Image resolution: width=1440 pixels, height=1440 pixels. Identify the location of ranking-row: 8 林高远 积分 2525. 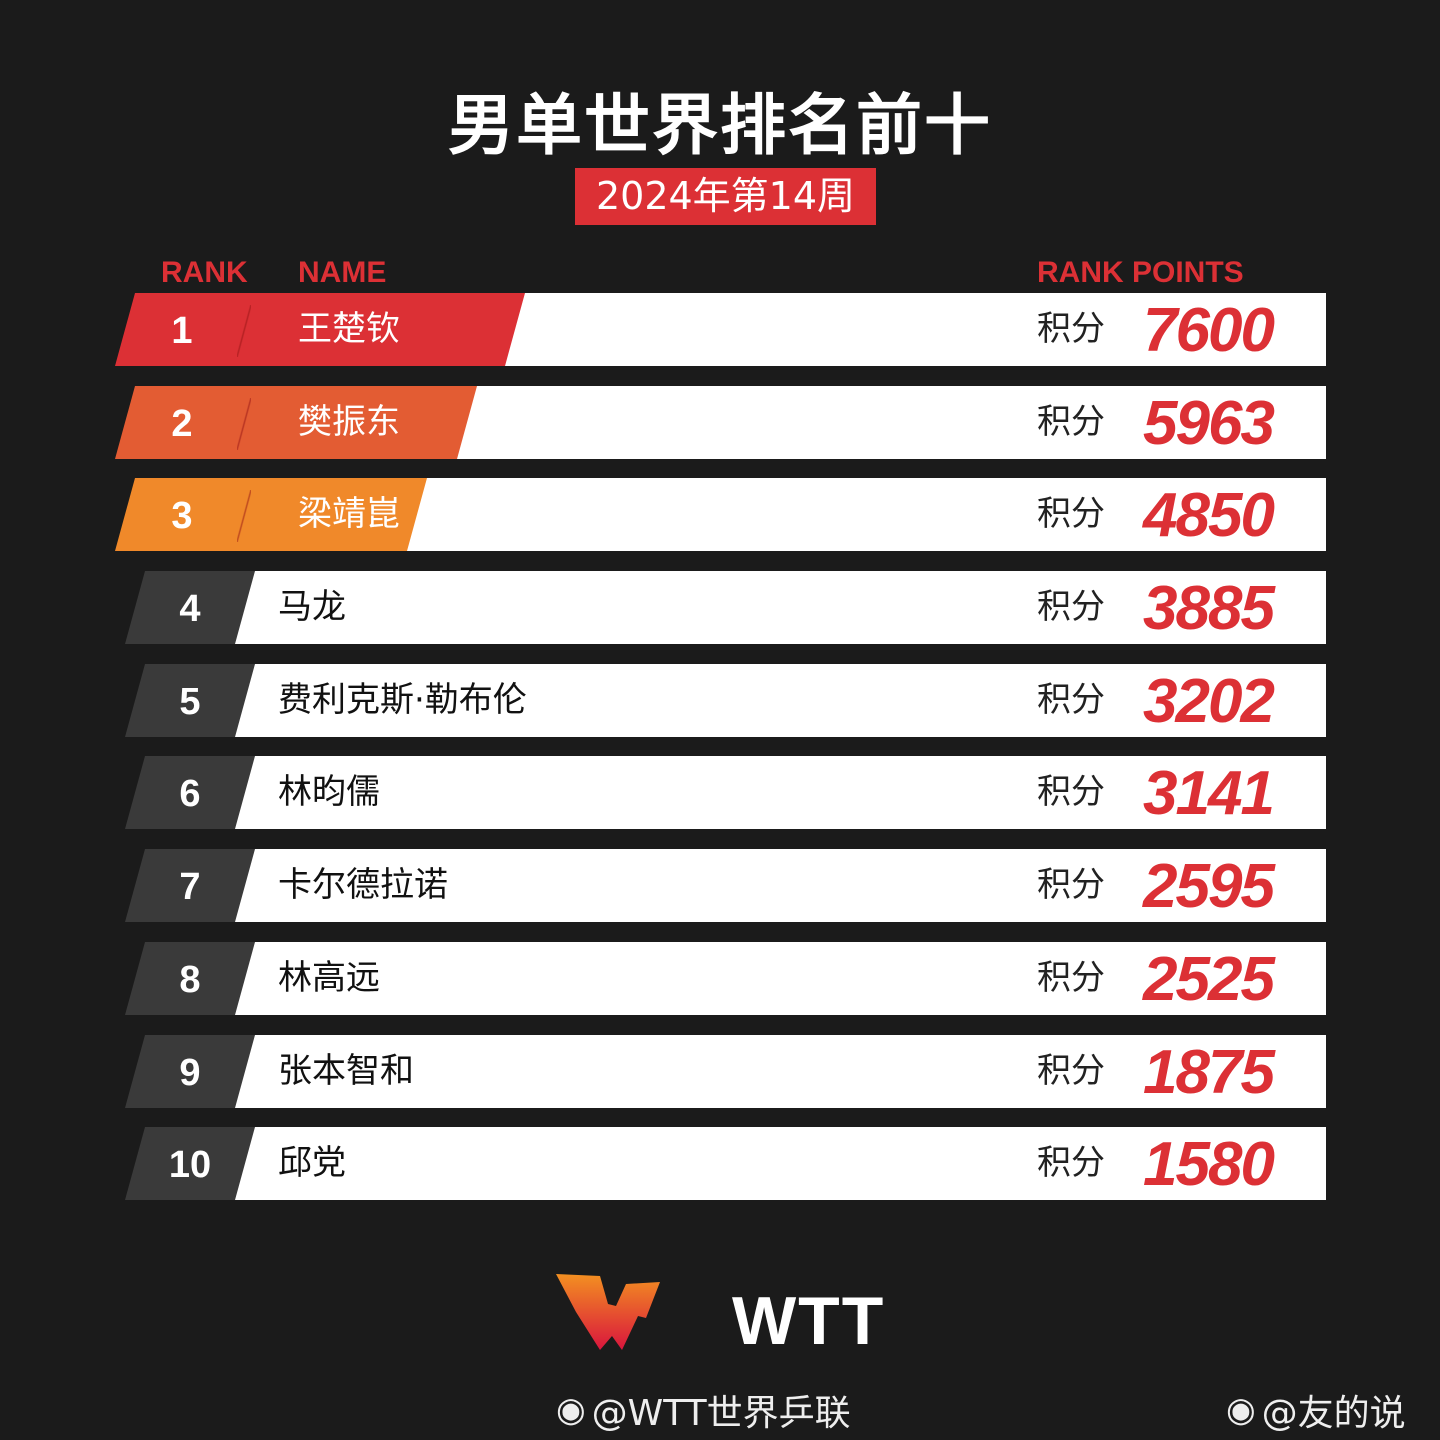
(720, 978).